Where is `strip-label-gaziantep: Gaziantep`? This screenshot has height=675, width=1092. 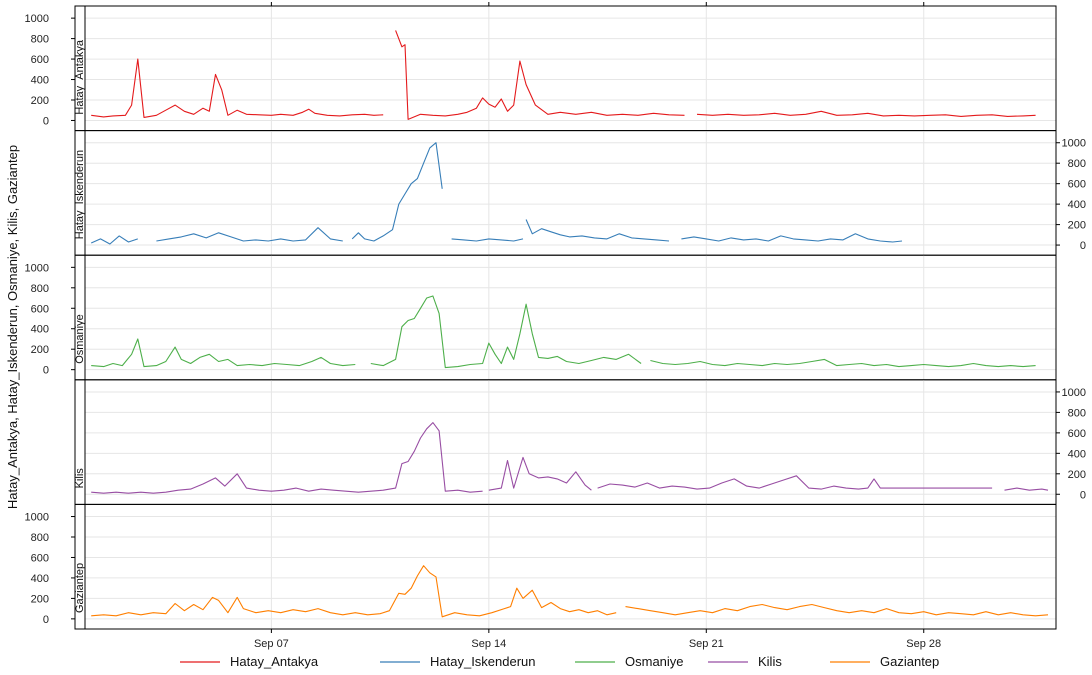
strip-label-gaziantep: Gaziantep is located at coordinates (80, 588).